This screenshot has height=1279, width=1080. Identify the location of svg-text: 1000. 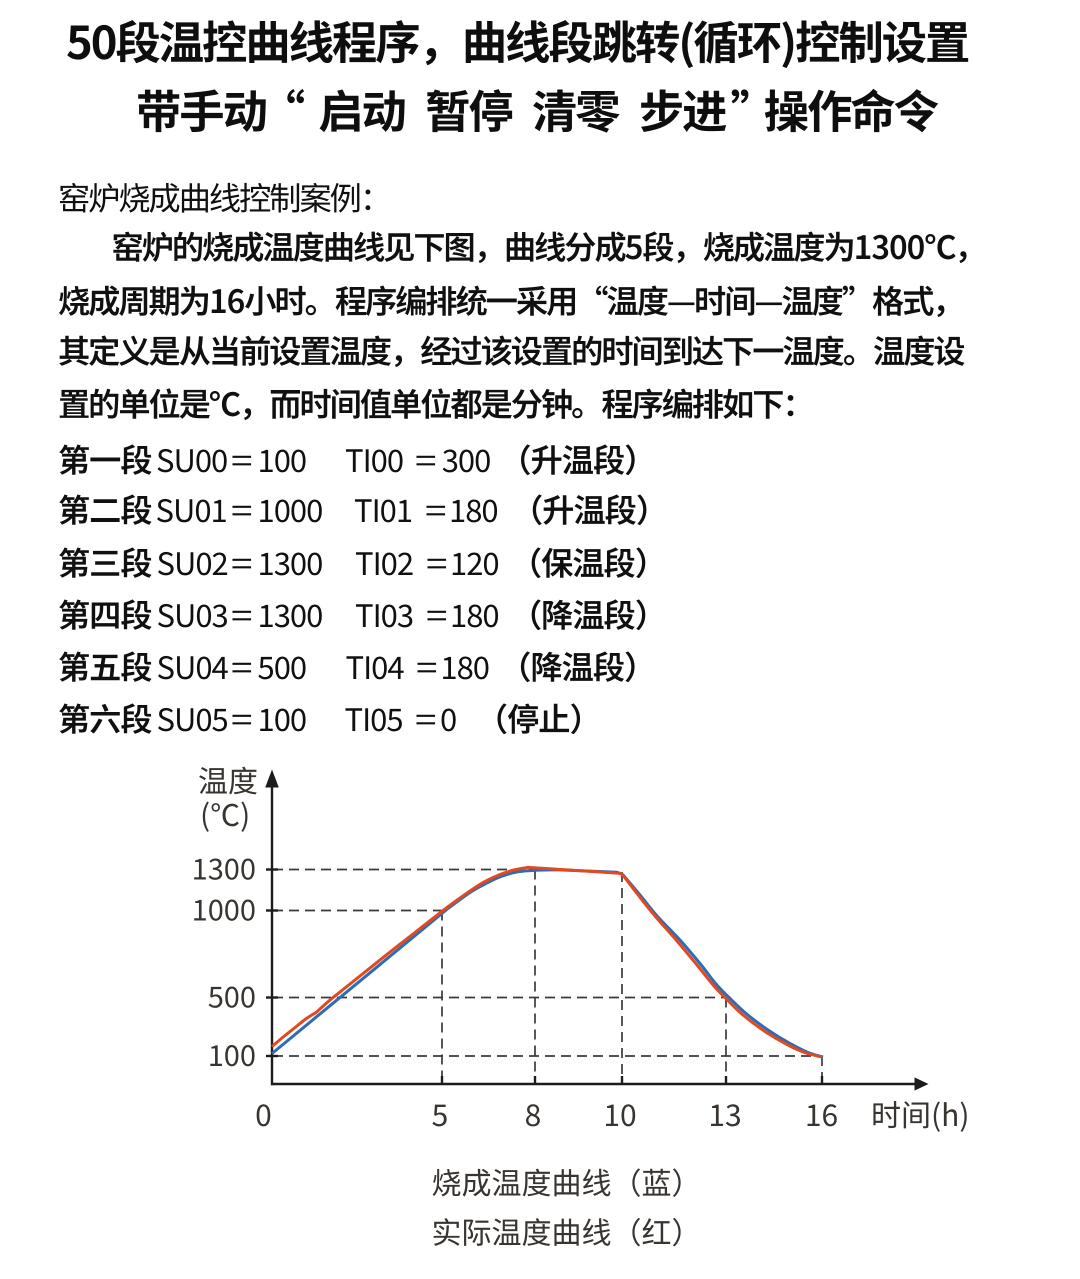
(224, 909).